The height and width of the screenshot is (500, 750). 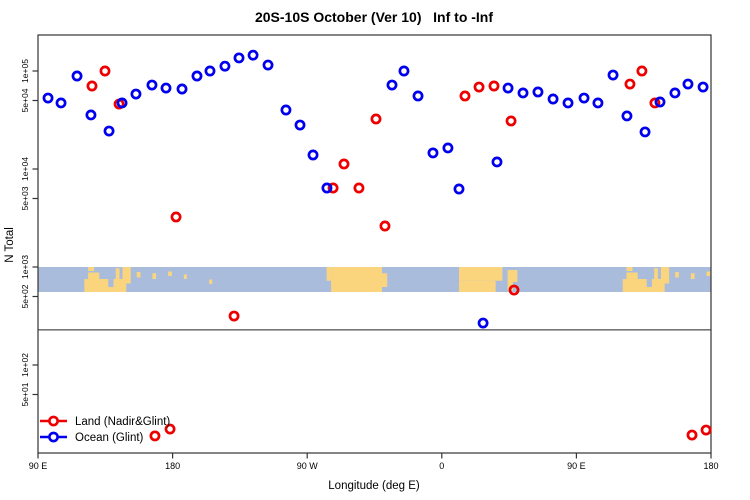 I want to click on legend-item-land: Land (Nadir&Glint), so click(x=105, y=421).